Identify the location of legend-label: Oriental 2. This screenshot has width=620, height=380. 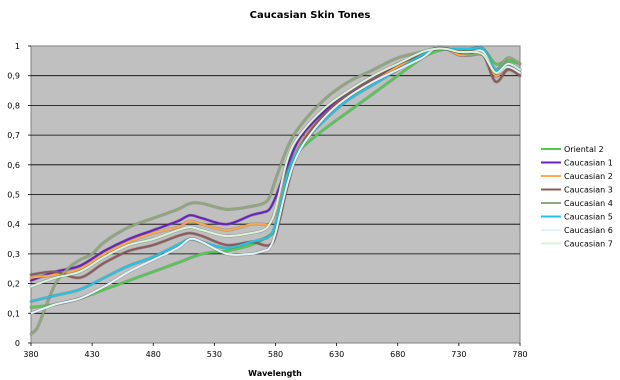
(584, 149).